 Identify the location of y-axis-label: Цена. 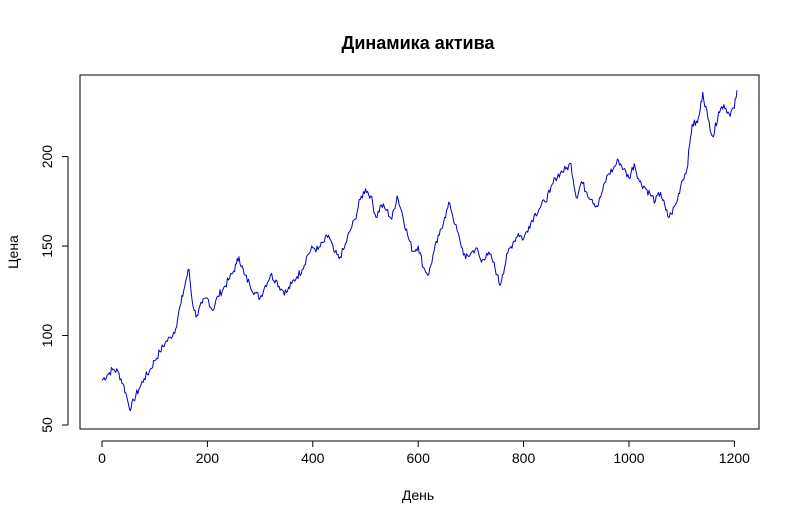
(13, 252).